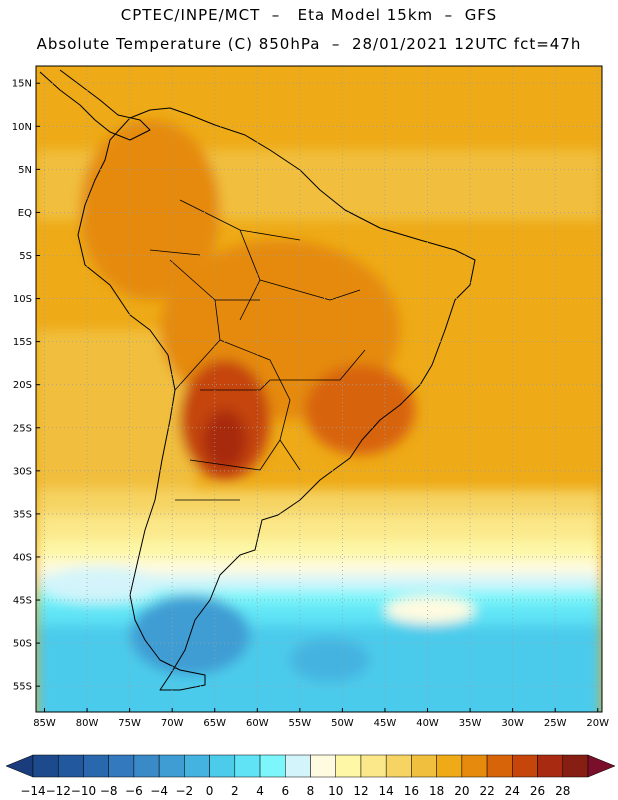 The image size is (618, 800). Describe the element at coordinates (601, 766) in the screenshot. I see `colorbar-over-arrow` at that location.